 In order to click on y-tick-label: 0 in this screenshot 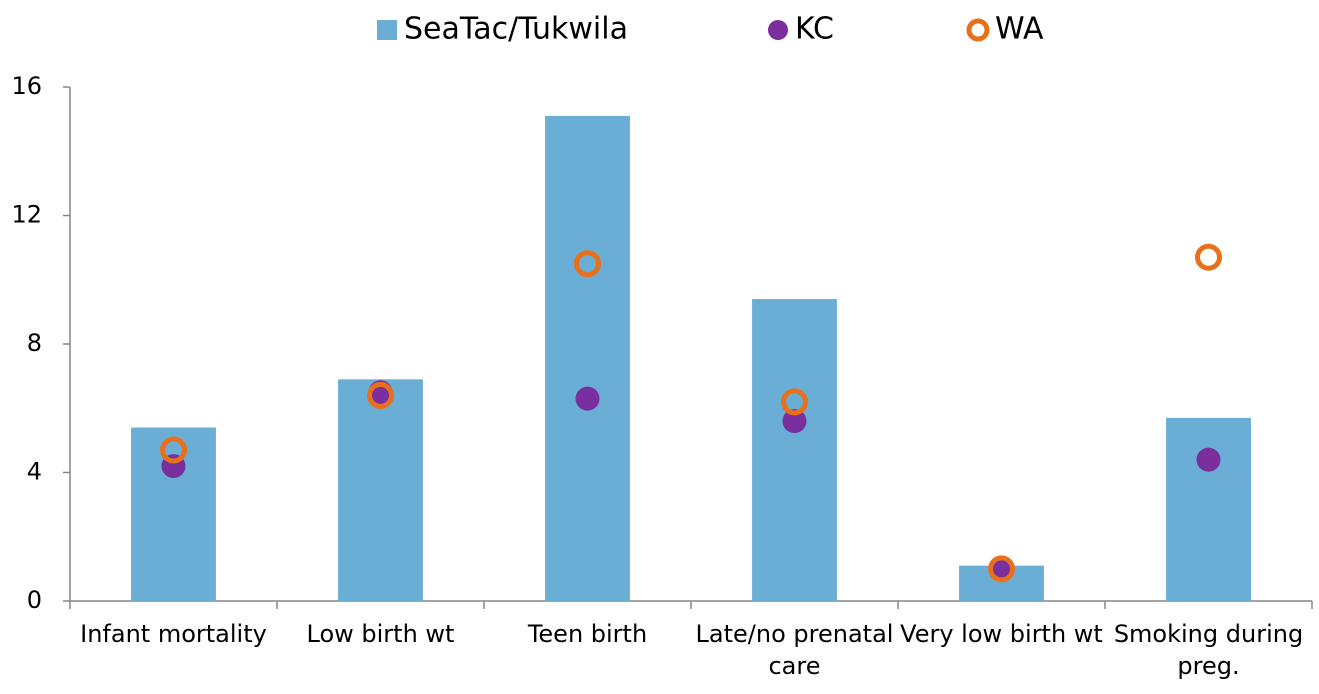, I will do `click(34, 600)`.